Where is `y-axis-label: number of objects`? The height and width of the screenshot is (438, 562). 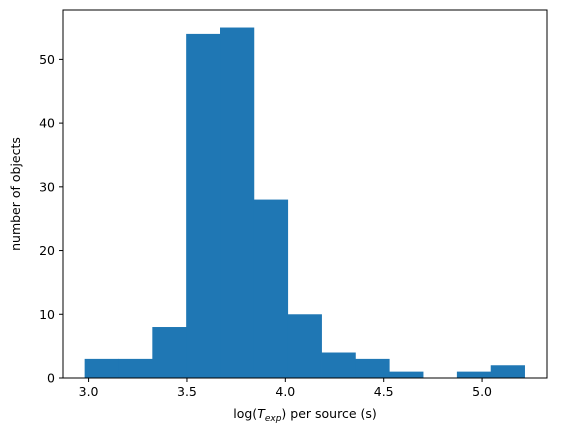 y-axis-label: number of objects is located at coordinates (15, 194).